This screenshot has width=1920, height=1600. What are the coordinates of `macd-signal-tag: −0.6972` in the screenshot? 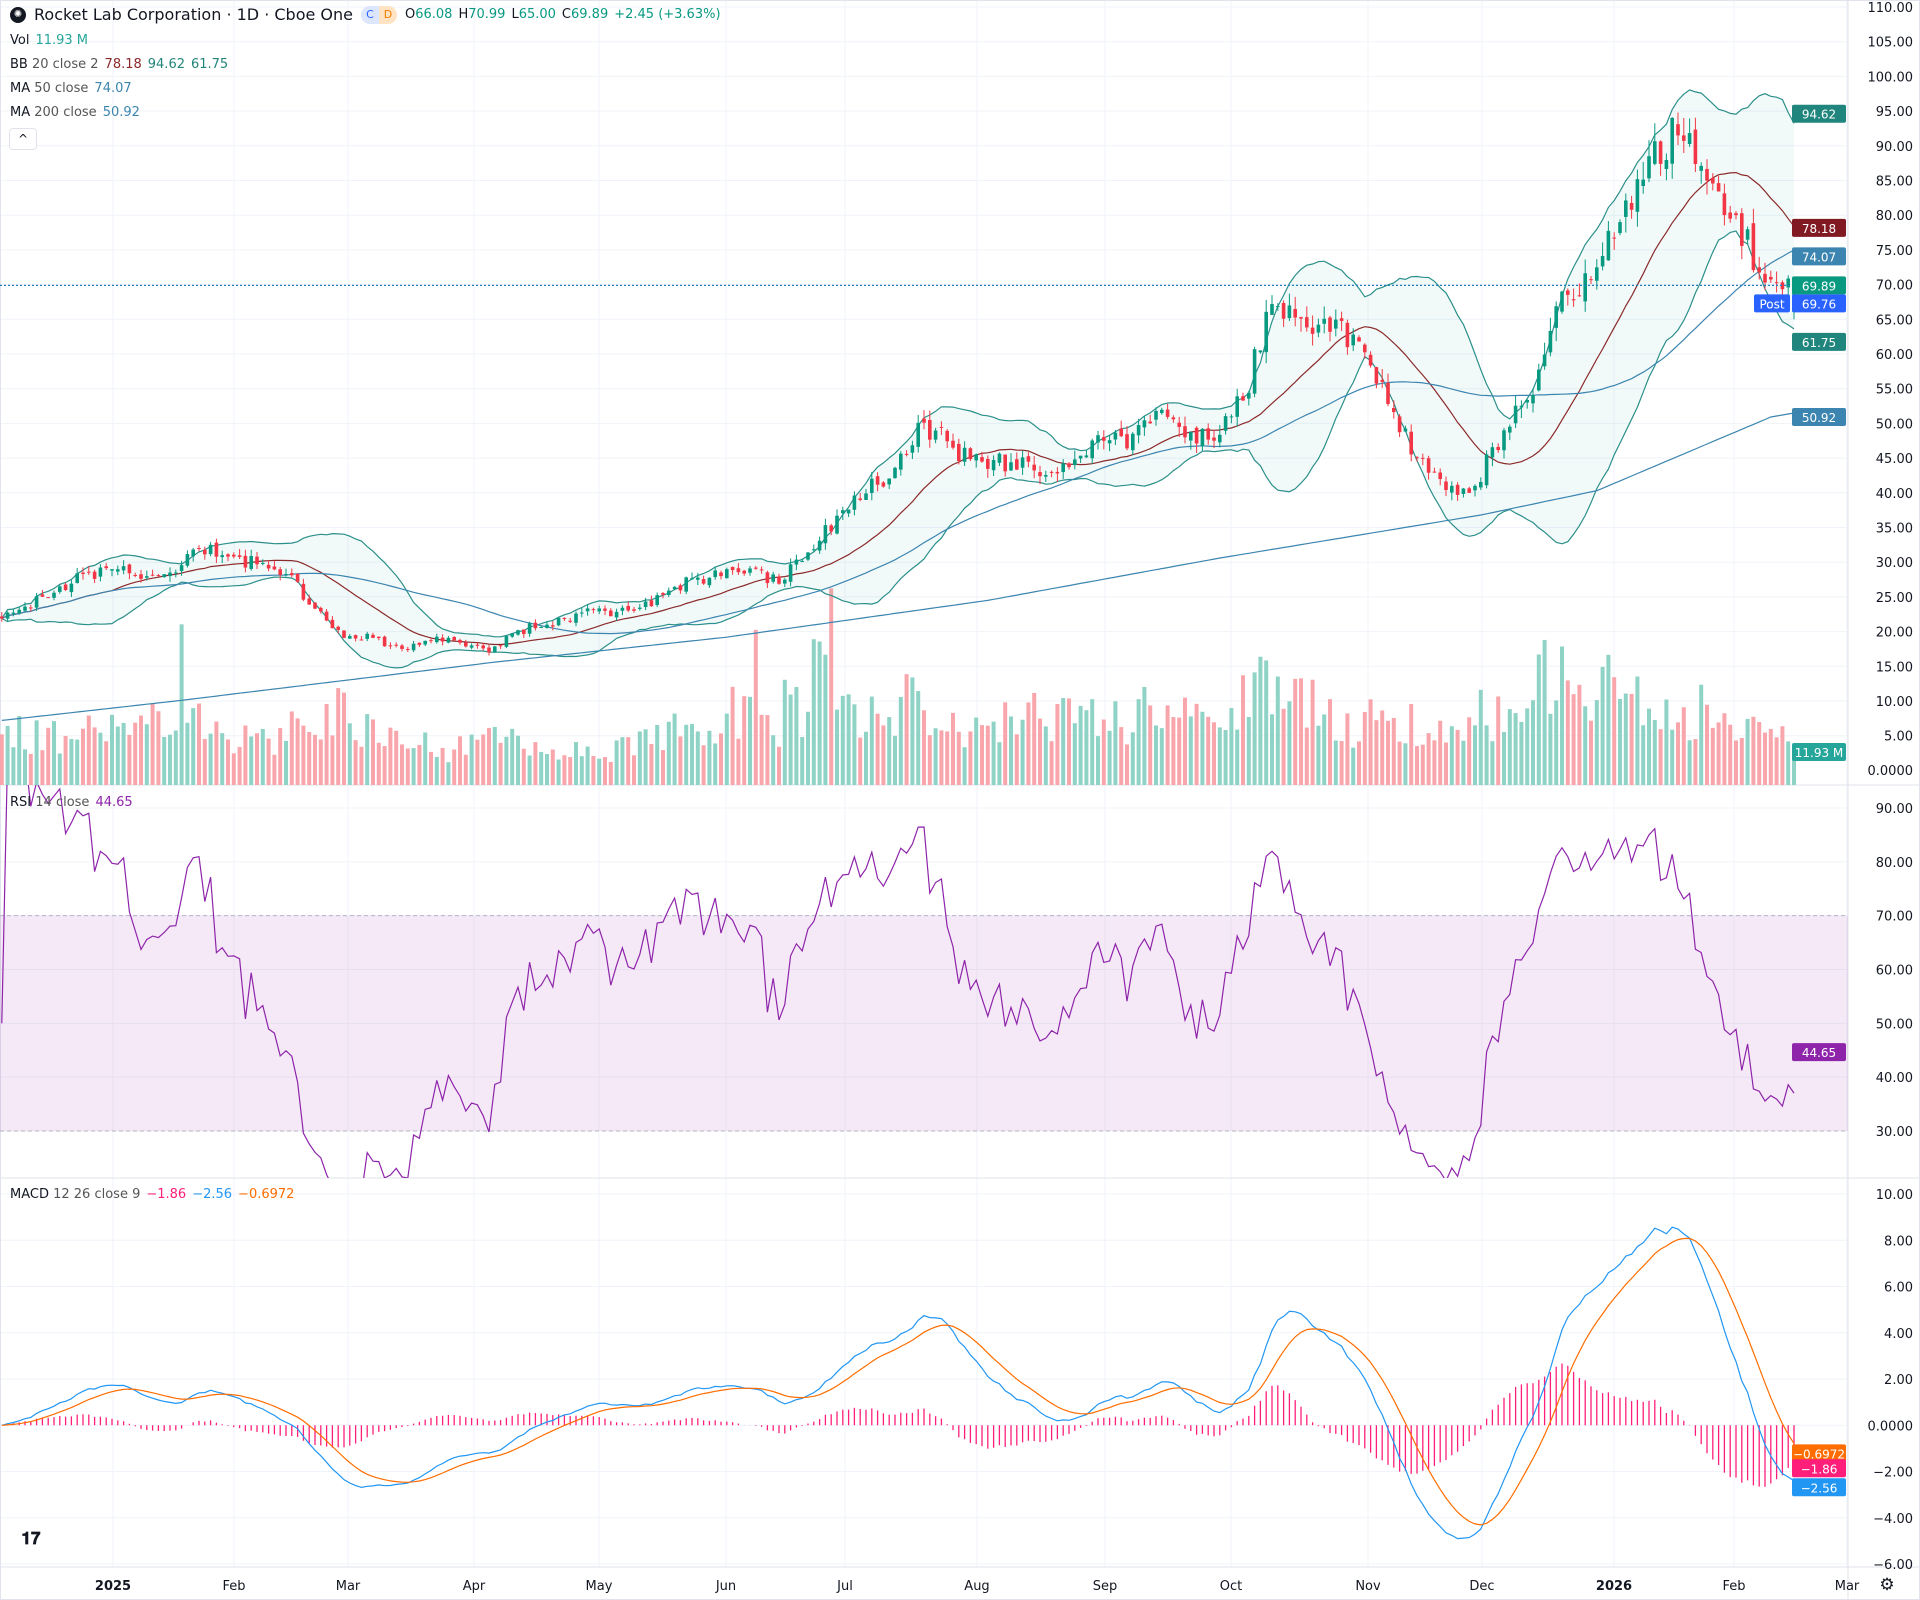 It's located at (1819, 1454).